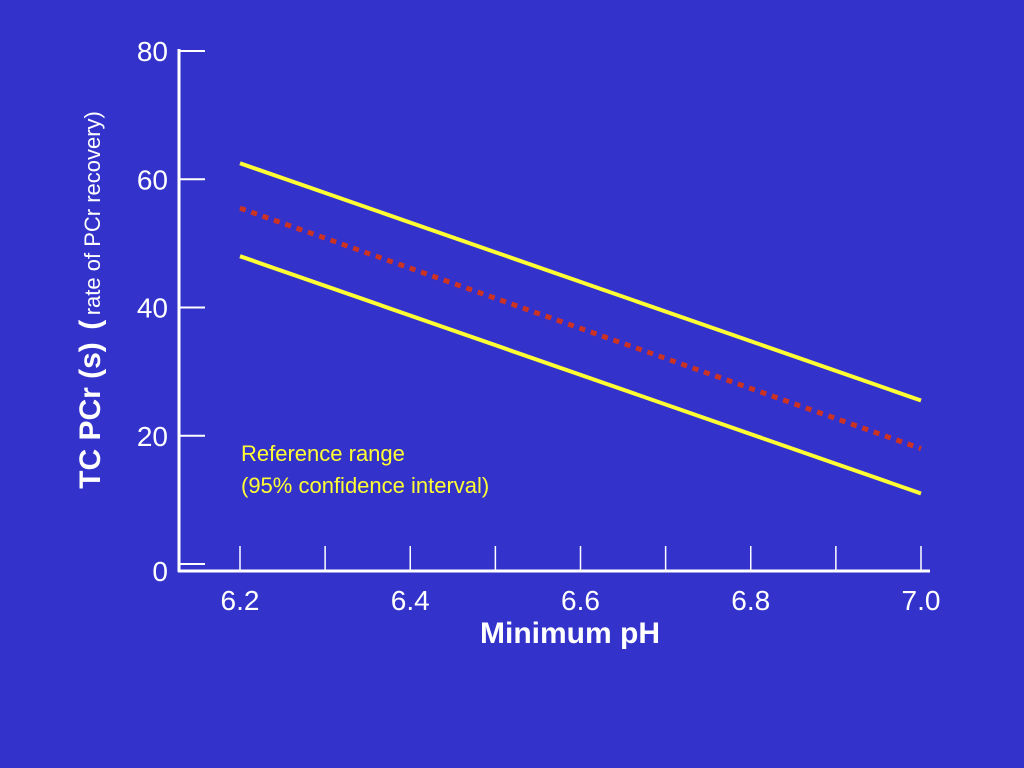 Image resolution: width=1024 pixels, height=768 pixels. Describe the element at coordinates (92, 213) in the screenshot. I see `y-axis-title-sub: rate of PCr recovery)` at that location.